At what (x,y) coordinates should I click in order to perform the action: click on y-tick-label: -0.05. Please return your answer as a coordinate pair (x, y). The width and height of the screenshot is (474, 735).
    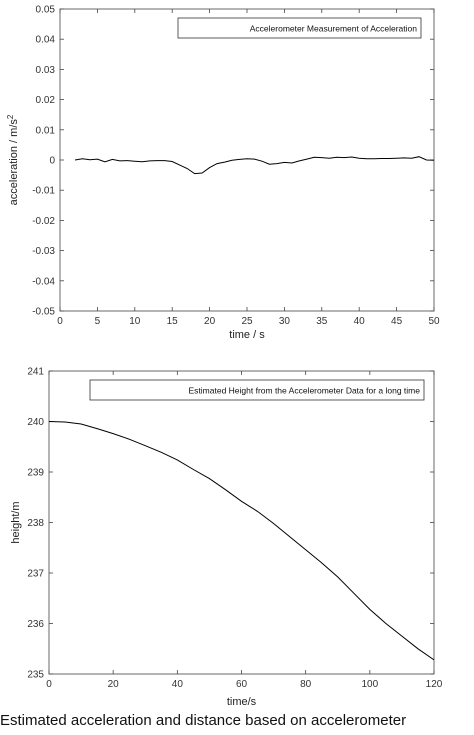
    Looking at the image, I should click on (43, 312).